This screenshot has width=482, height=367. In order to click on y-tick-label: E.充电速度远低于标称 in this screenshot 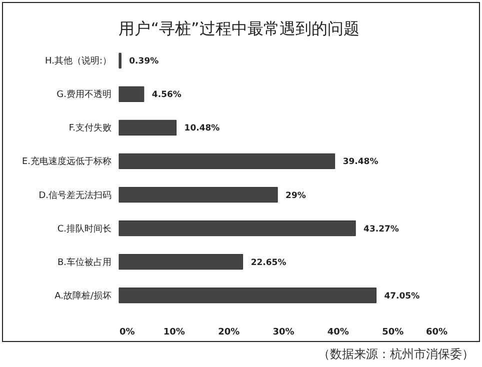, I will do `click(67, 162)`.